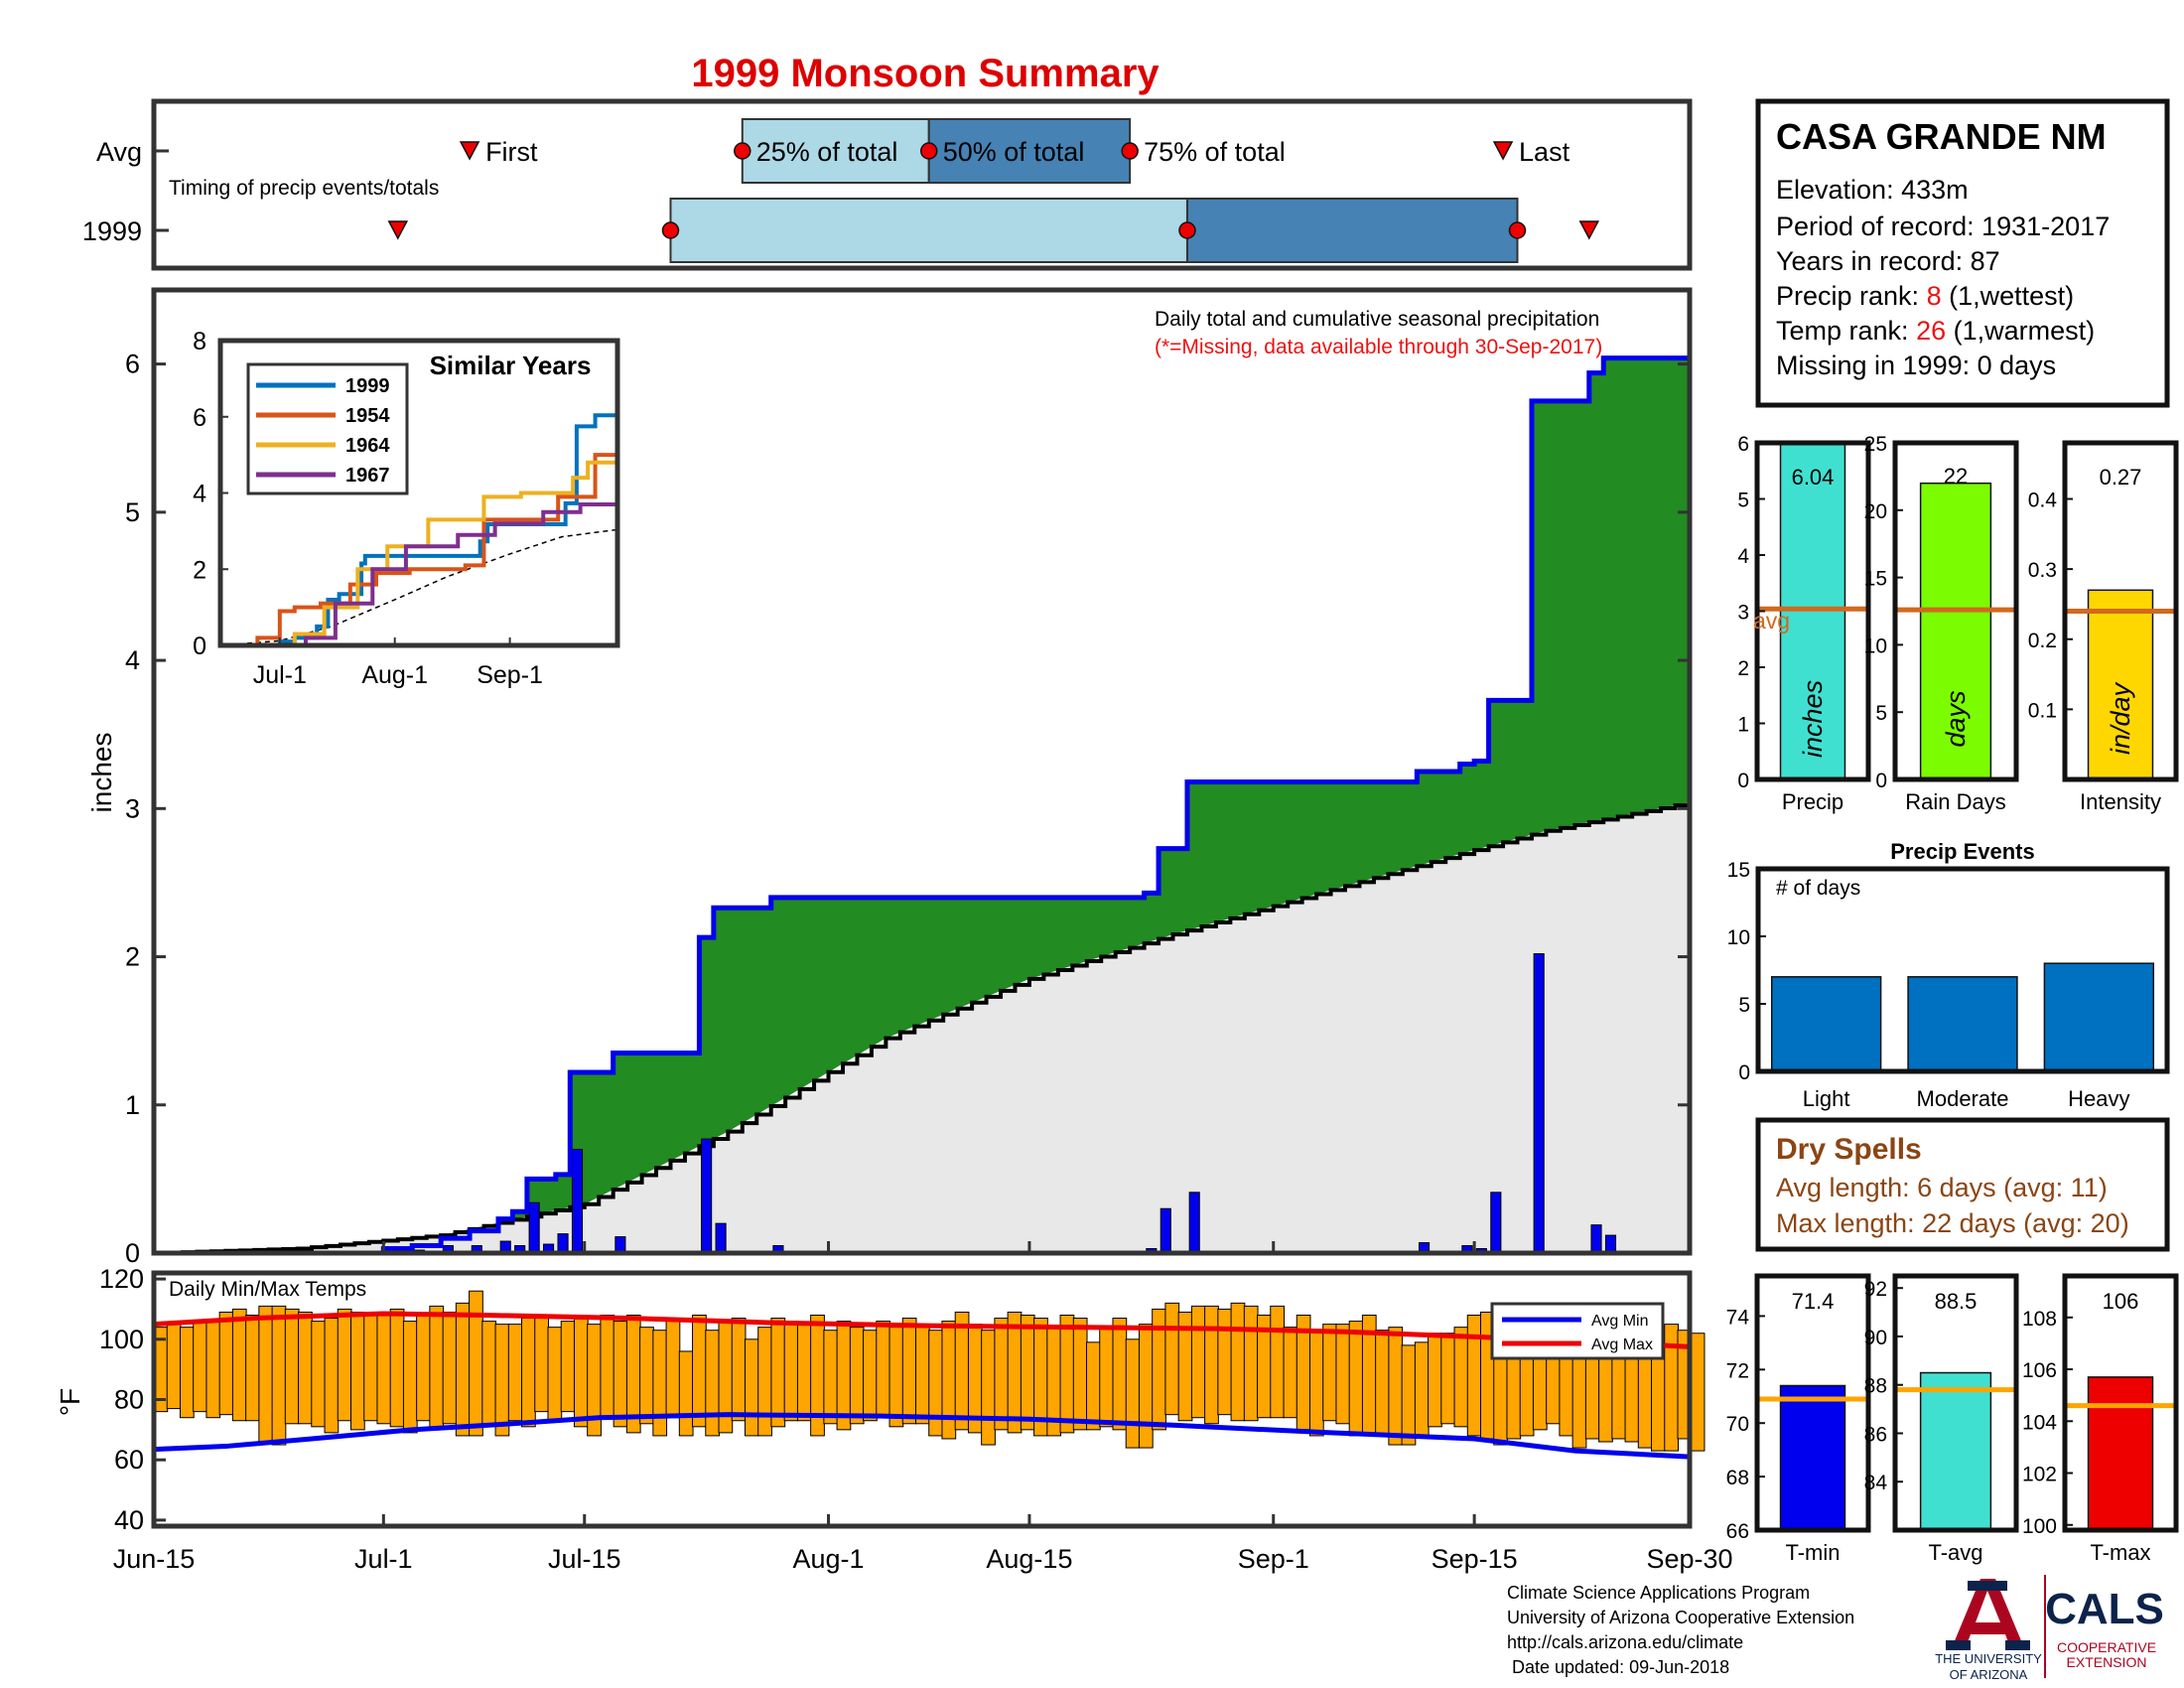 The image size is (2184, 1688). What do you see at coordinates (1931, 331) in the screenshot?
I see `temp-rank-value: 26` at bounding box center [1931, 331].